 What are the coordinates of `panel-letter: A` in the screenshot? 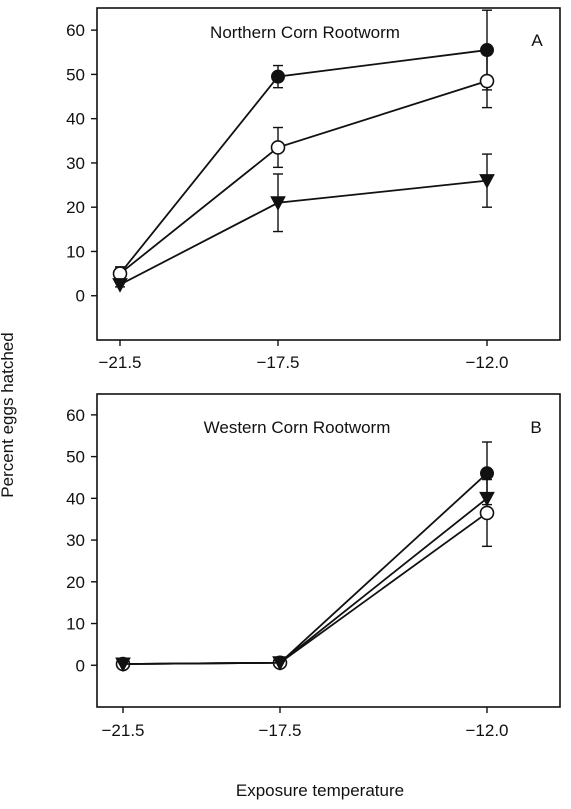 It's located at (537, 40).